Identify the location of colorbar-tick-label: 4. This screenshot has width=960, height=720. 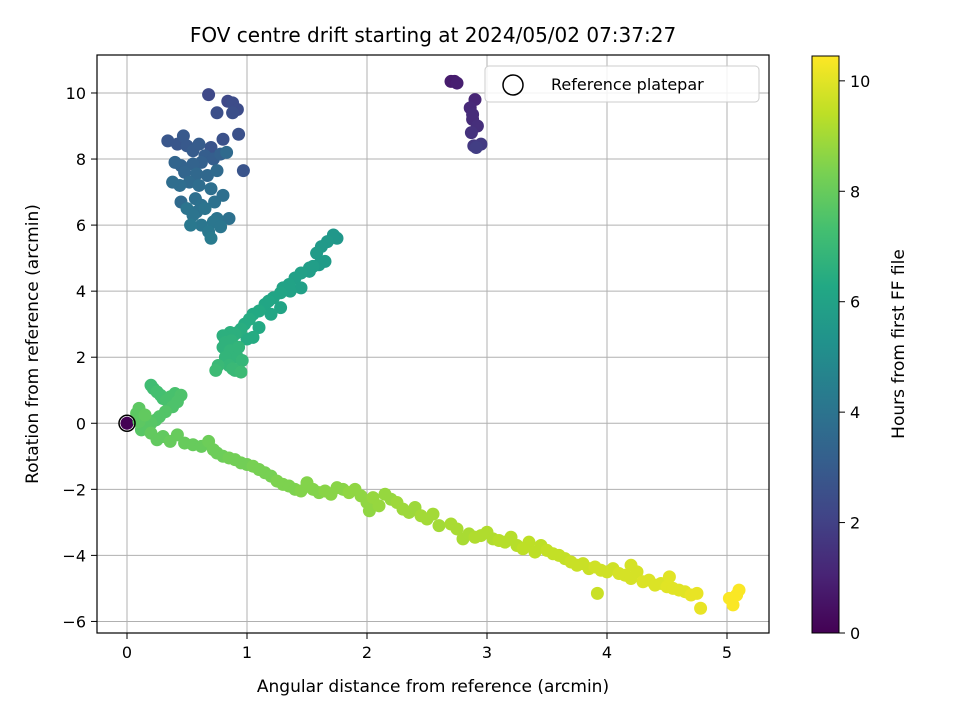
(855, 412).